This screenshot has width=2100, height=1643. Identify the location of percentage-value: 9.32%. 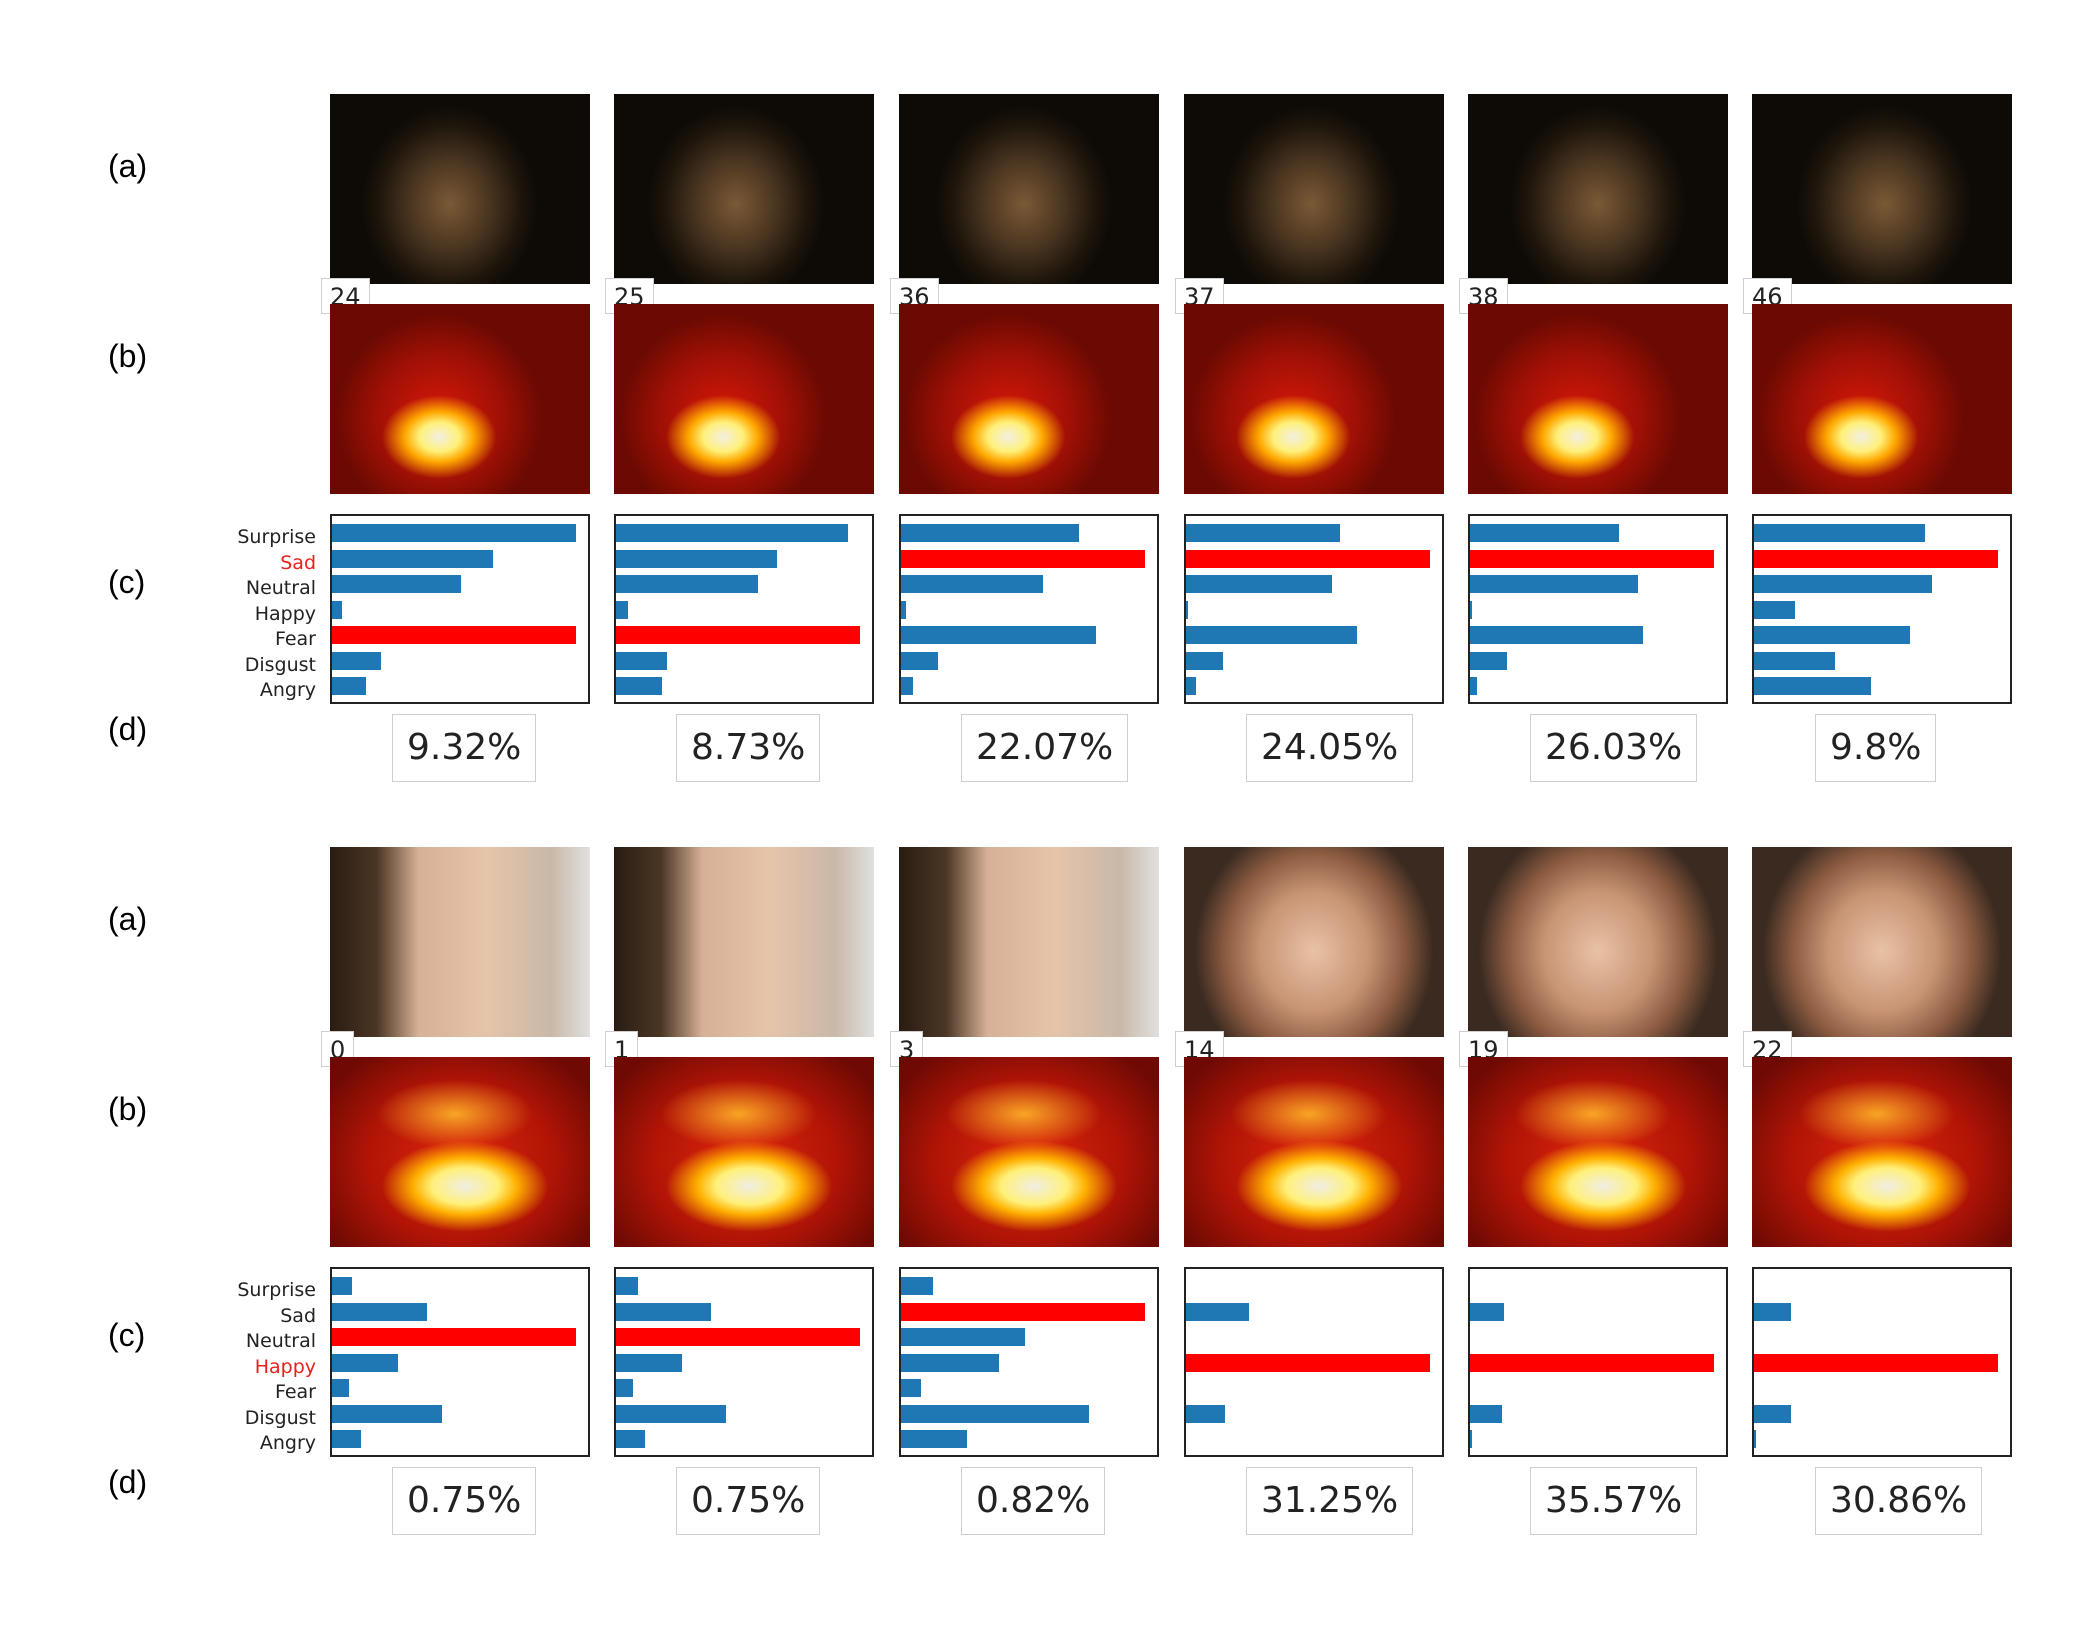
(464, 748).